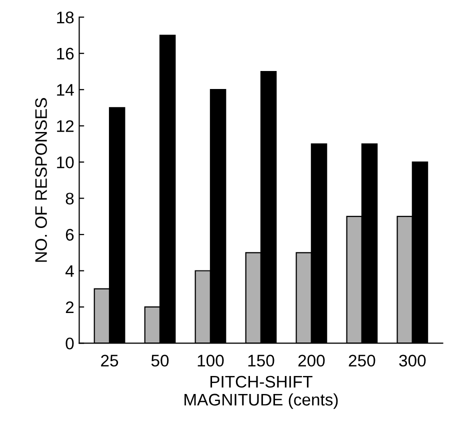 Image resolution: width=466 pixels, height=429 pixels. What do you see at coordinates (65, 126) in the screenshot?
I see `y-tick-label: 12` at bounding box center [65, 126].